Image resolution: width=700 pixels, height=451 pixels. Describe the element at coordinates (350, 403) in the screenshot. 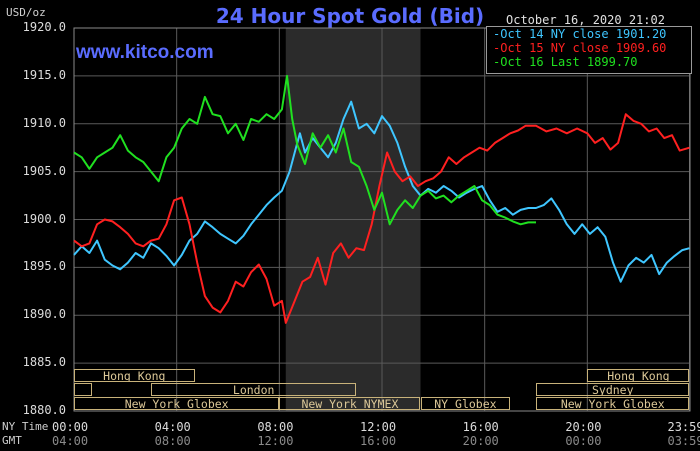

I see `session-bar: New York NYMEX` at that location.